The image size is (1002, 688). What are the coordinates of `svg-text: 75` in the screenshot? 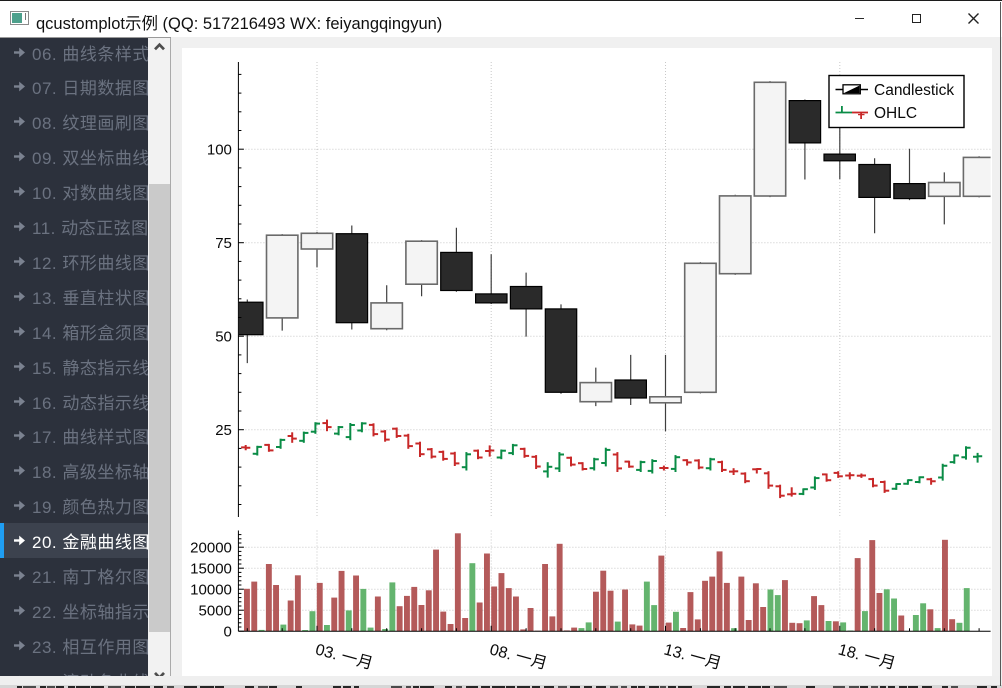 It's located at (223, 243).